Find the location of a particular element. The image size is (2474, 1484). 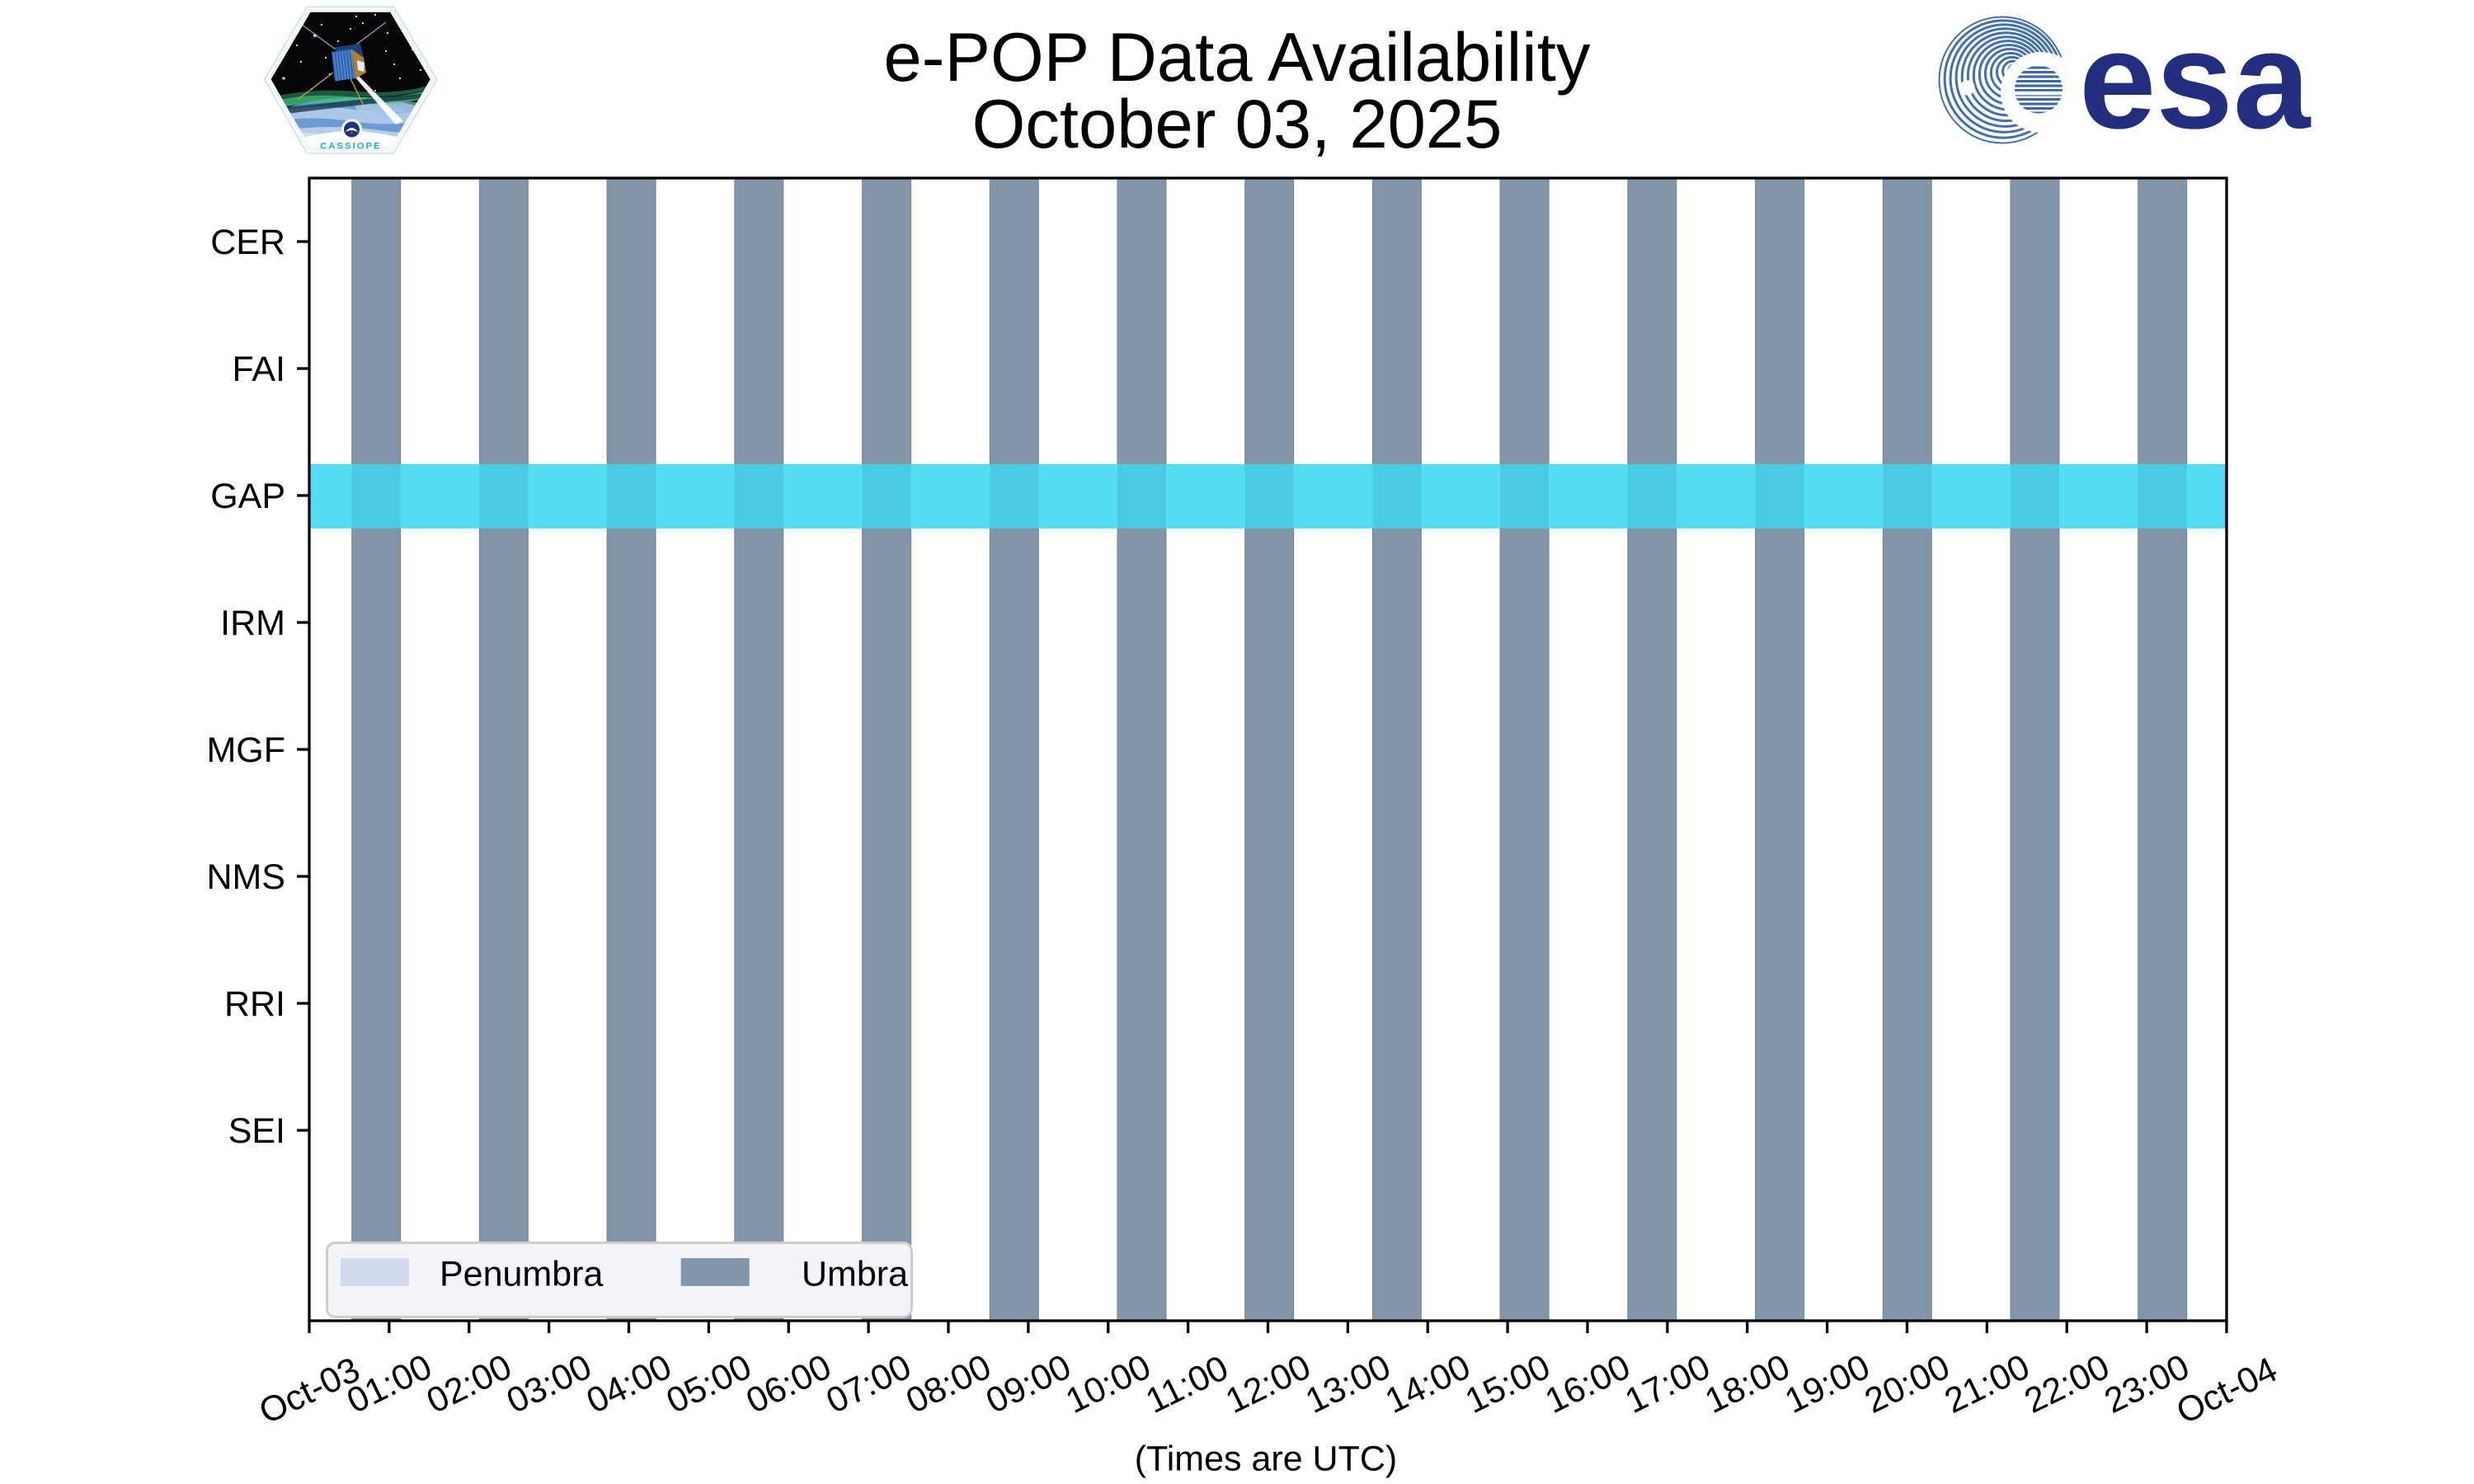

svg-text: GAP is located at coordinates (247, 496).